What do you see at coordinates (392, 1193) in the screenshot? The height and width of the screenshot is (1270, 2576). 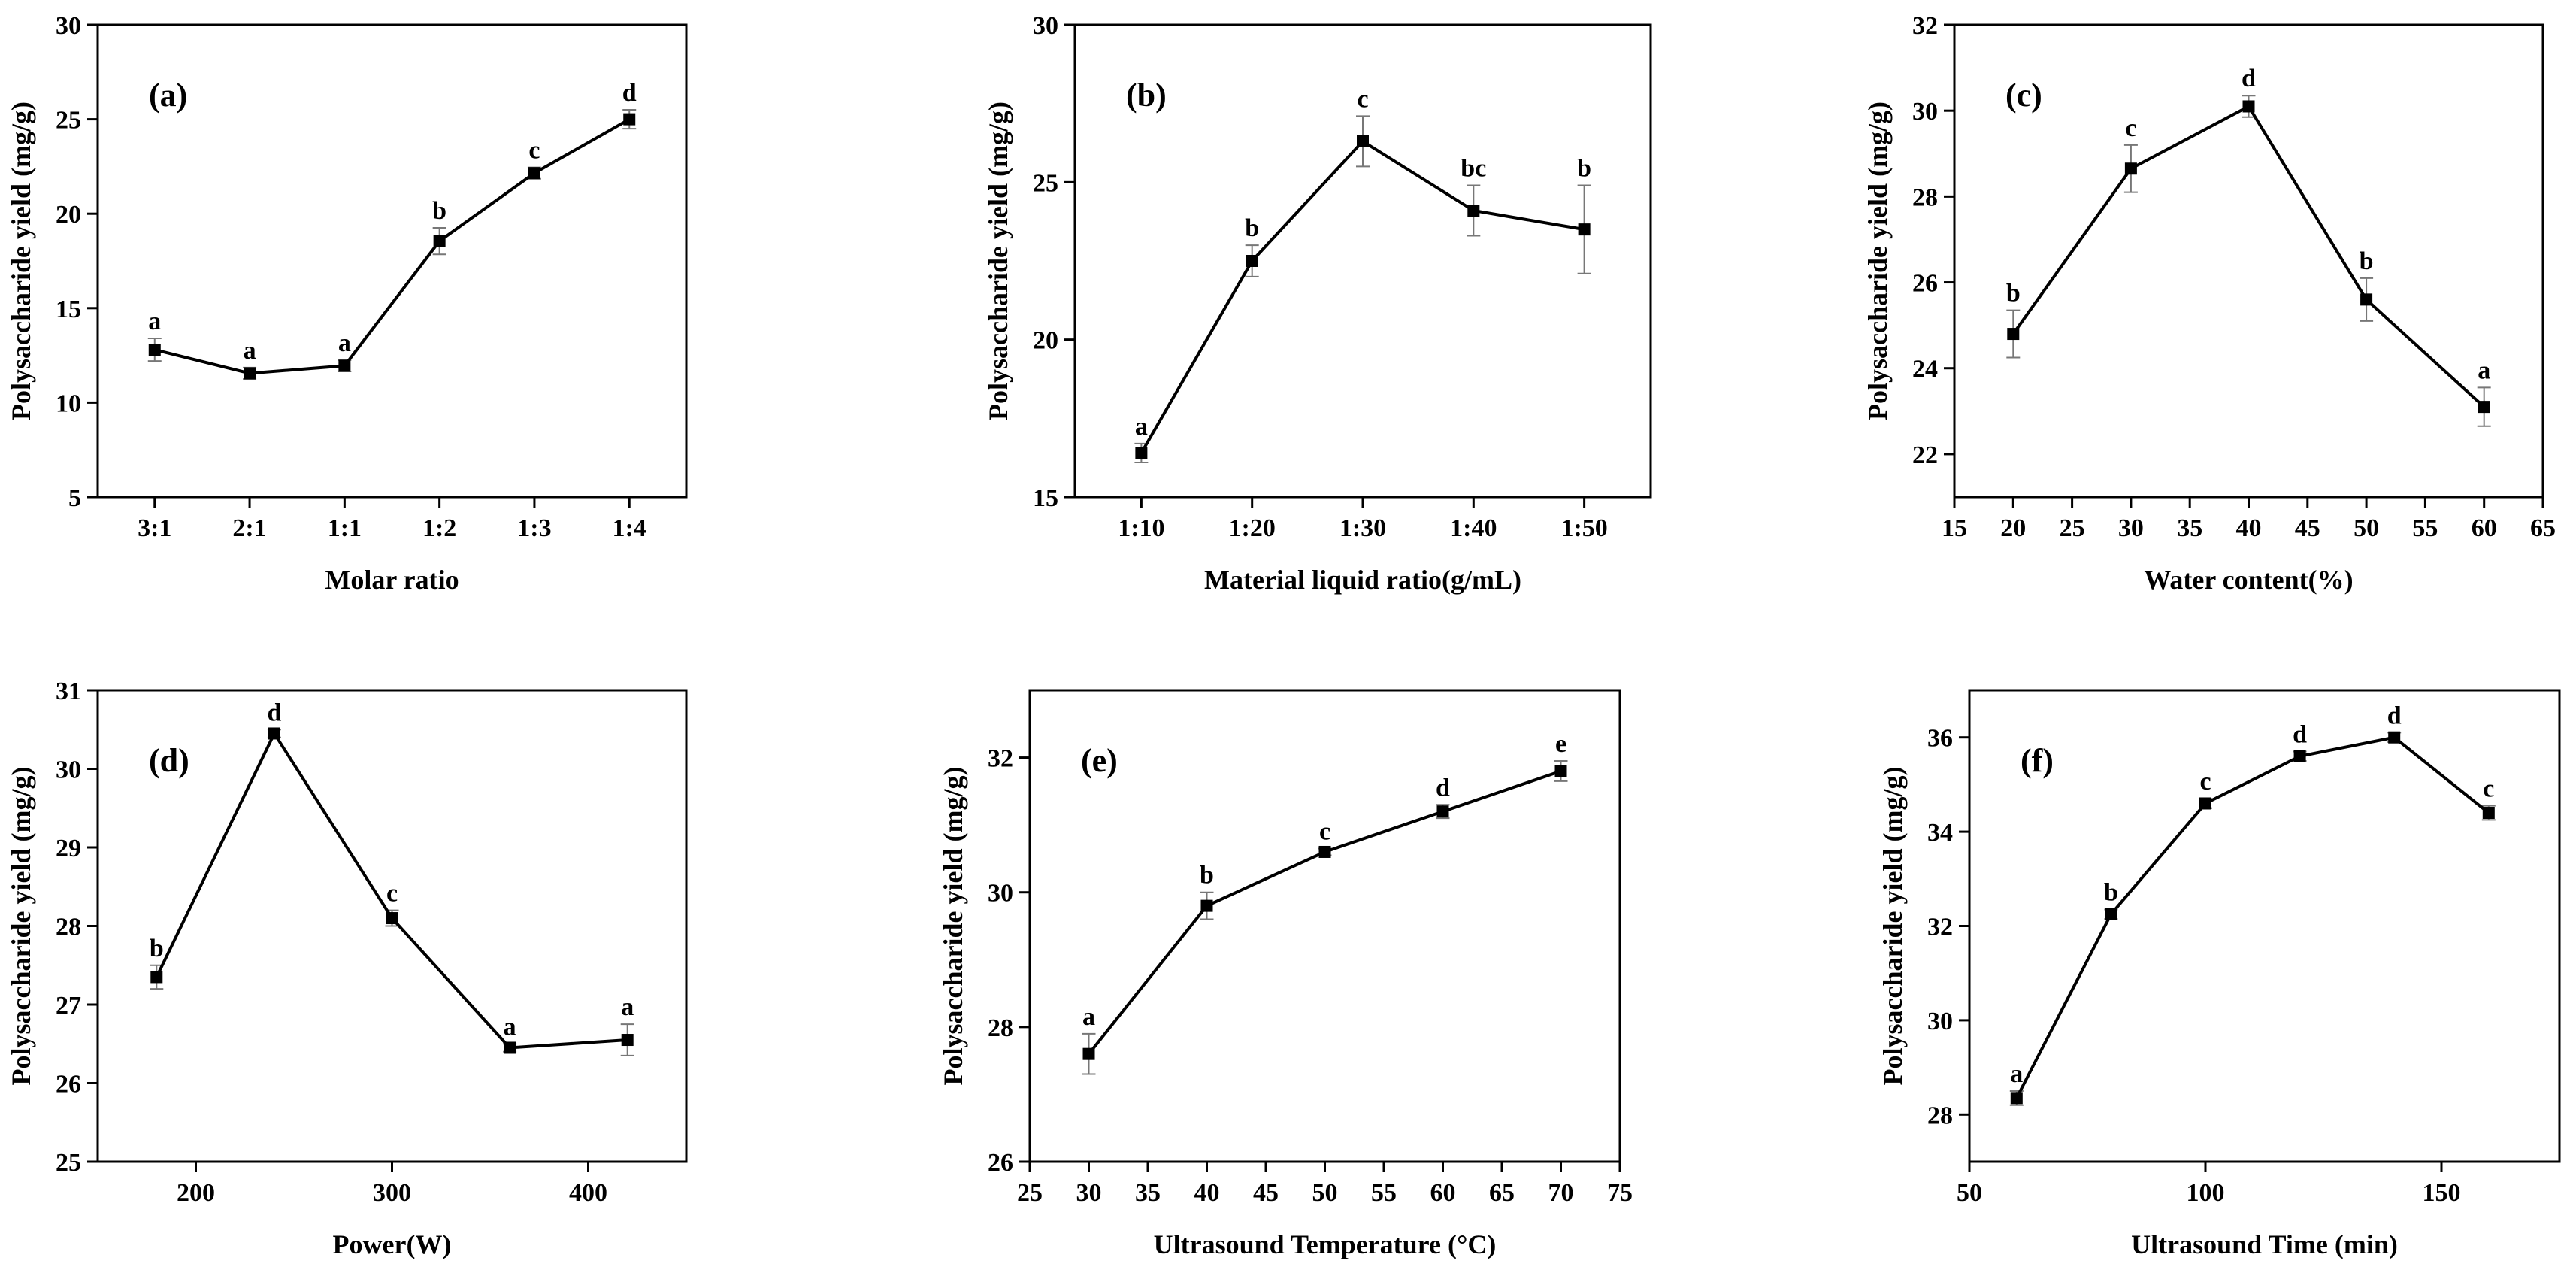 I see `x-tick-label: 300` at bounding box center [392, 1193].